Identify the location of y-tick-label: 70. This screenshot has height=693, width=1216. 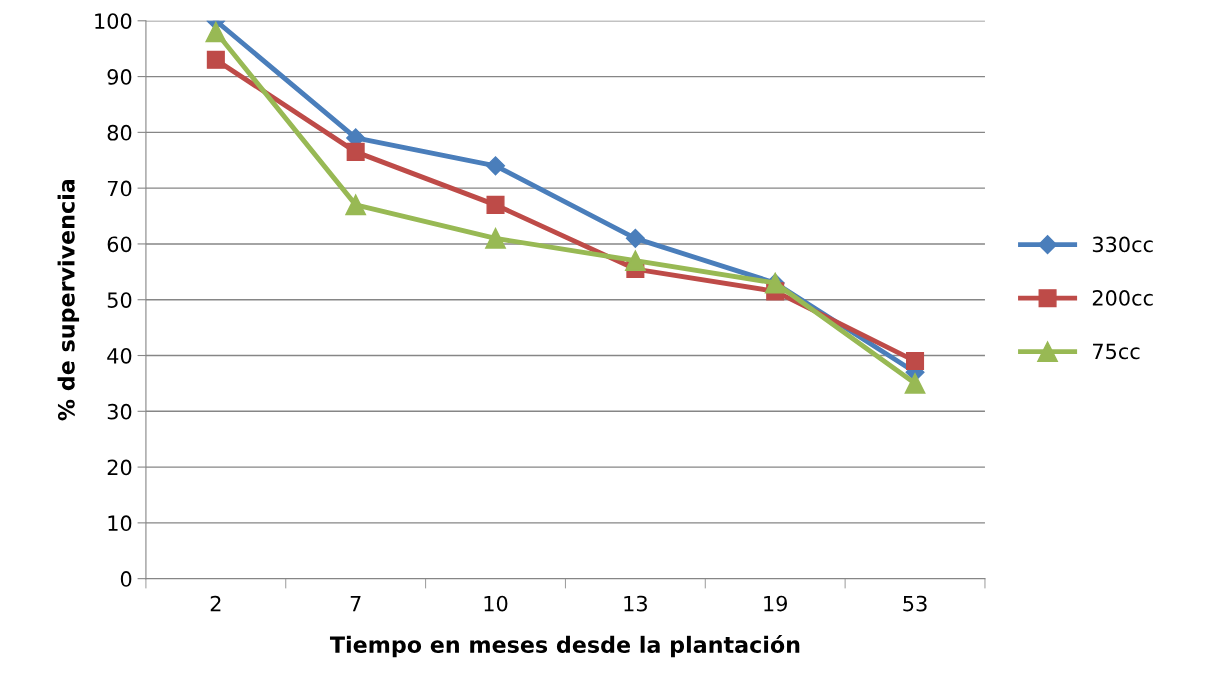
(119, 188).